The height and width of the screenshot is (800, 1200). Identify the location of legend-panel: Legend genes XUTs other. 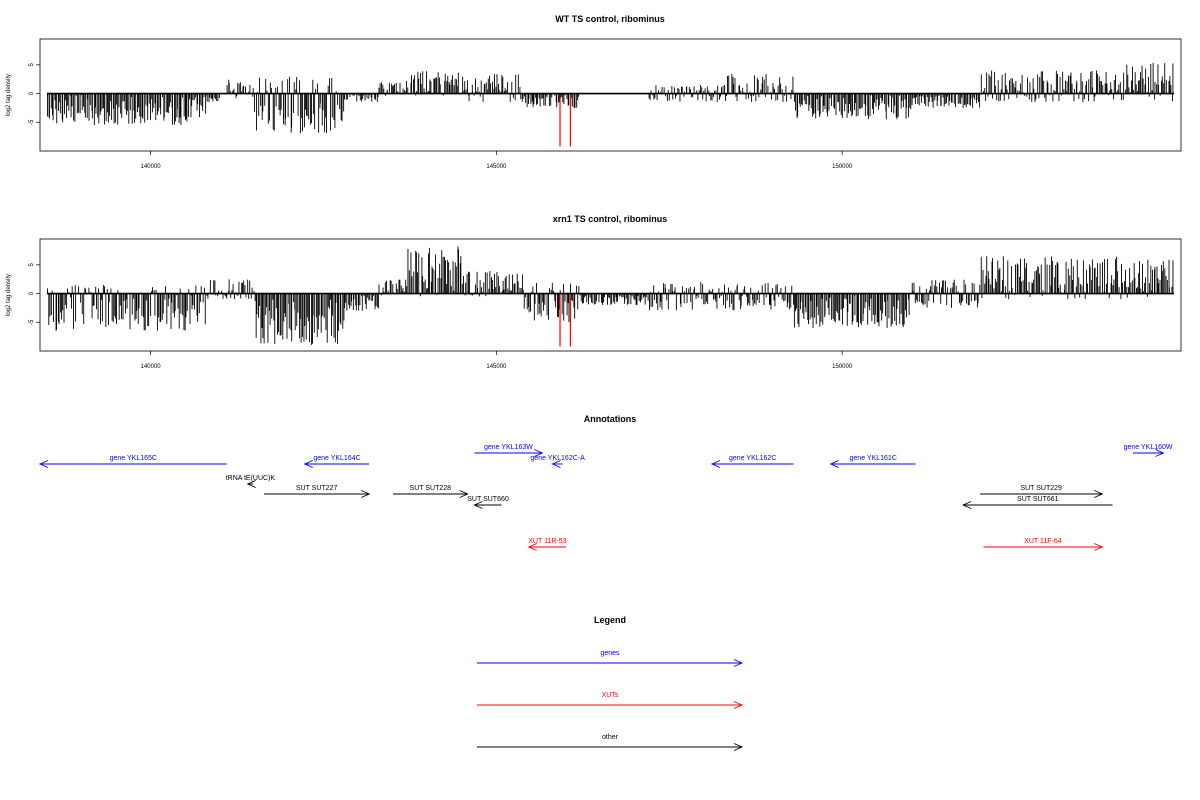
(610, 683).